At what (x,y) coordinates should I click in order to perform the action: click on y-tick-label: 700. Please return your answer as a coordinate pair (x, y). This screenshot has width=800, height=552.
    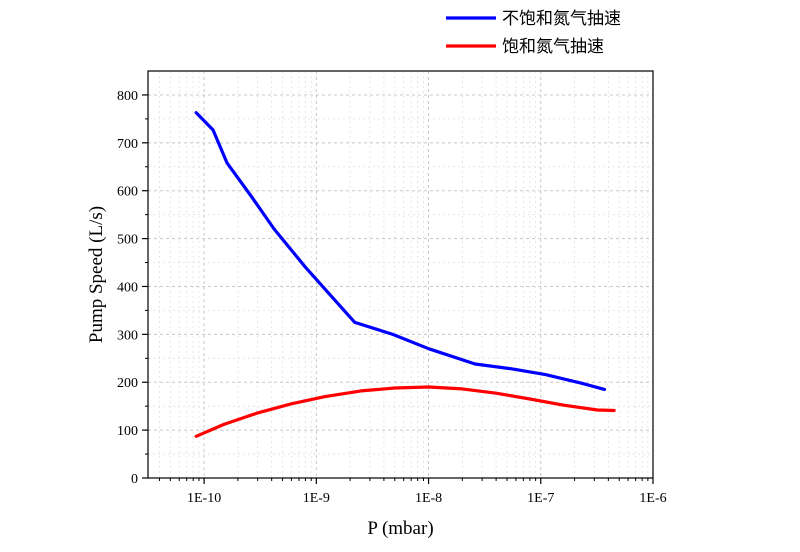
    Looking at the image, I should click on (127, 144).